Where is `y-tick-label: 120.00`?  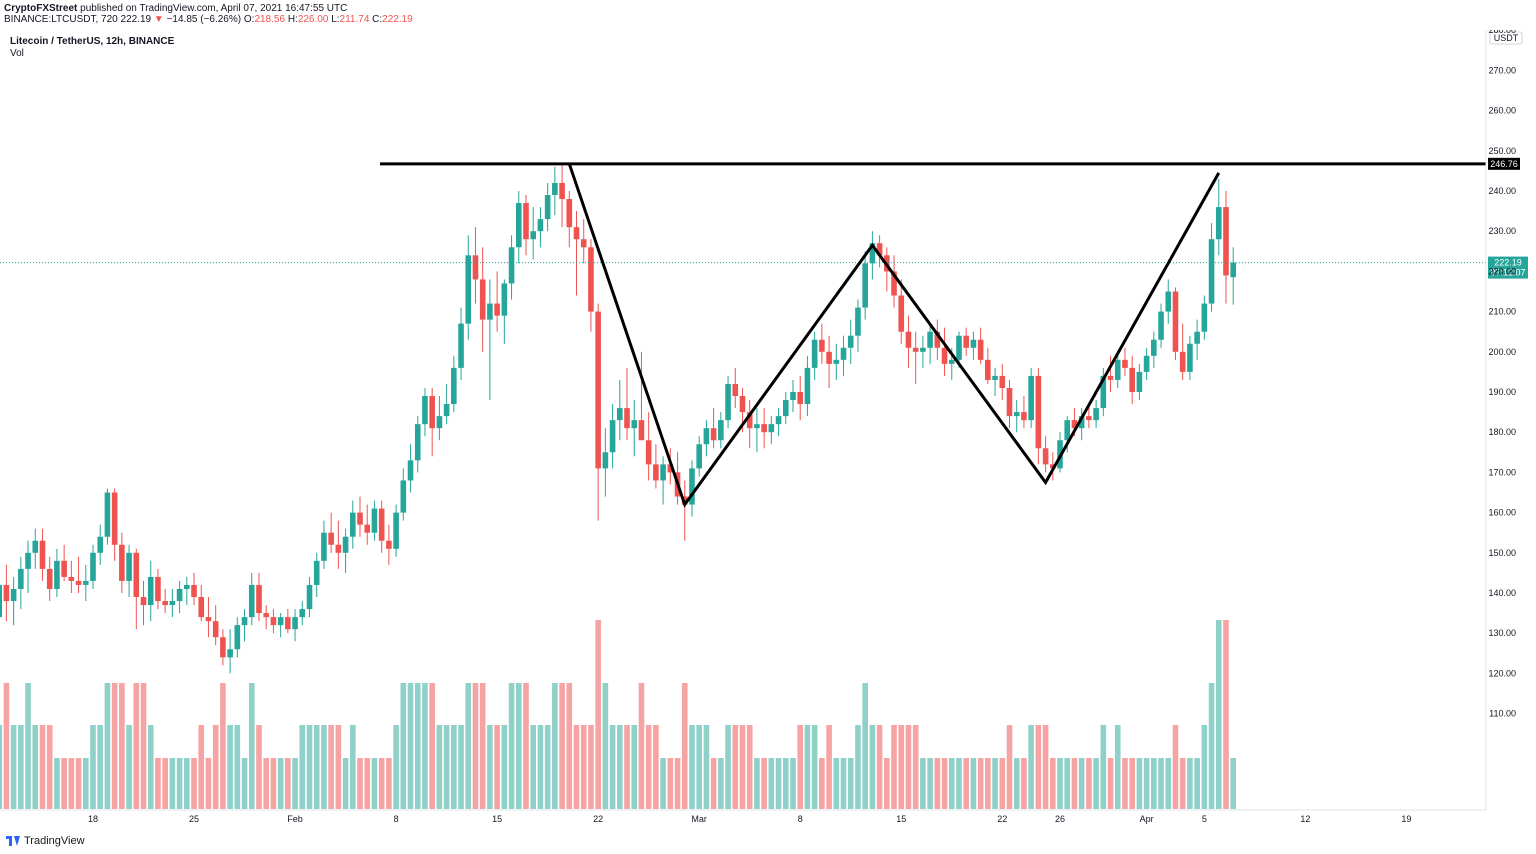
y-tick-label: 120.00 is located at coordinates (1502, 673).